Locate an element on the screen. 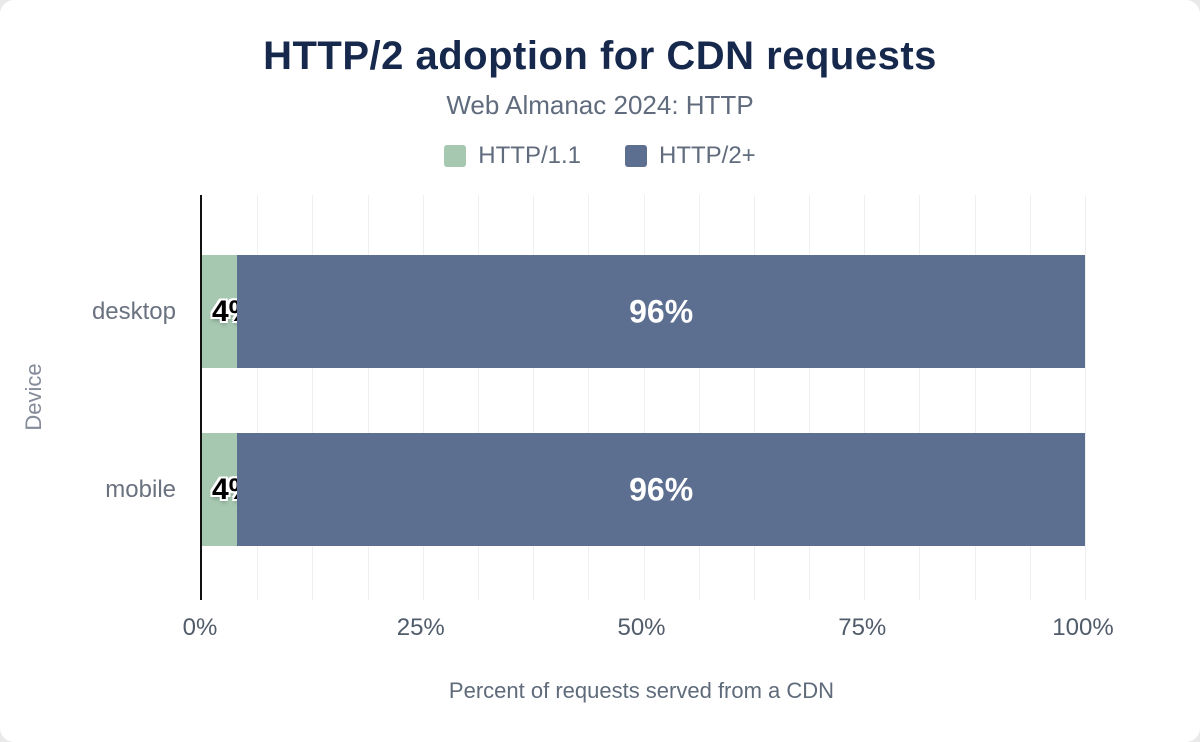  x-axis-label: Percent of requests served from a CDN is located at coordinates (641, 690).